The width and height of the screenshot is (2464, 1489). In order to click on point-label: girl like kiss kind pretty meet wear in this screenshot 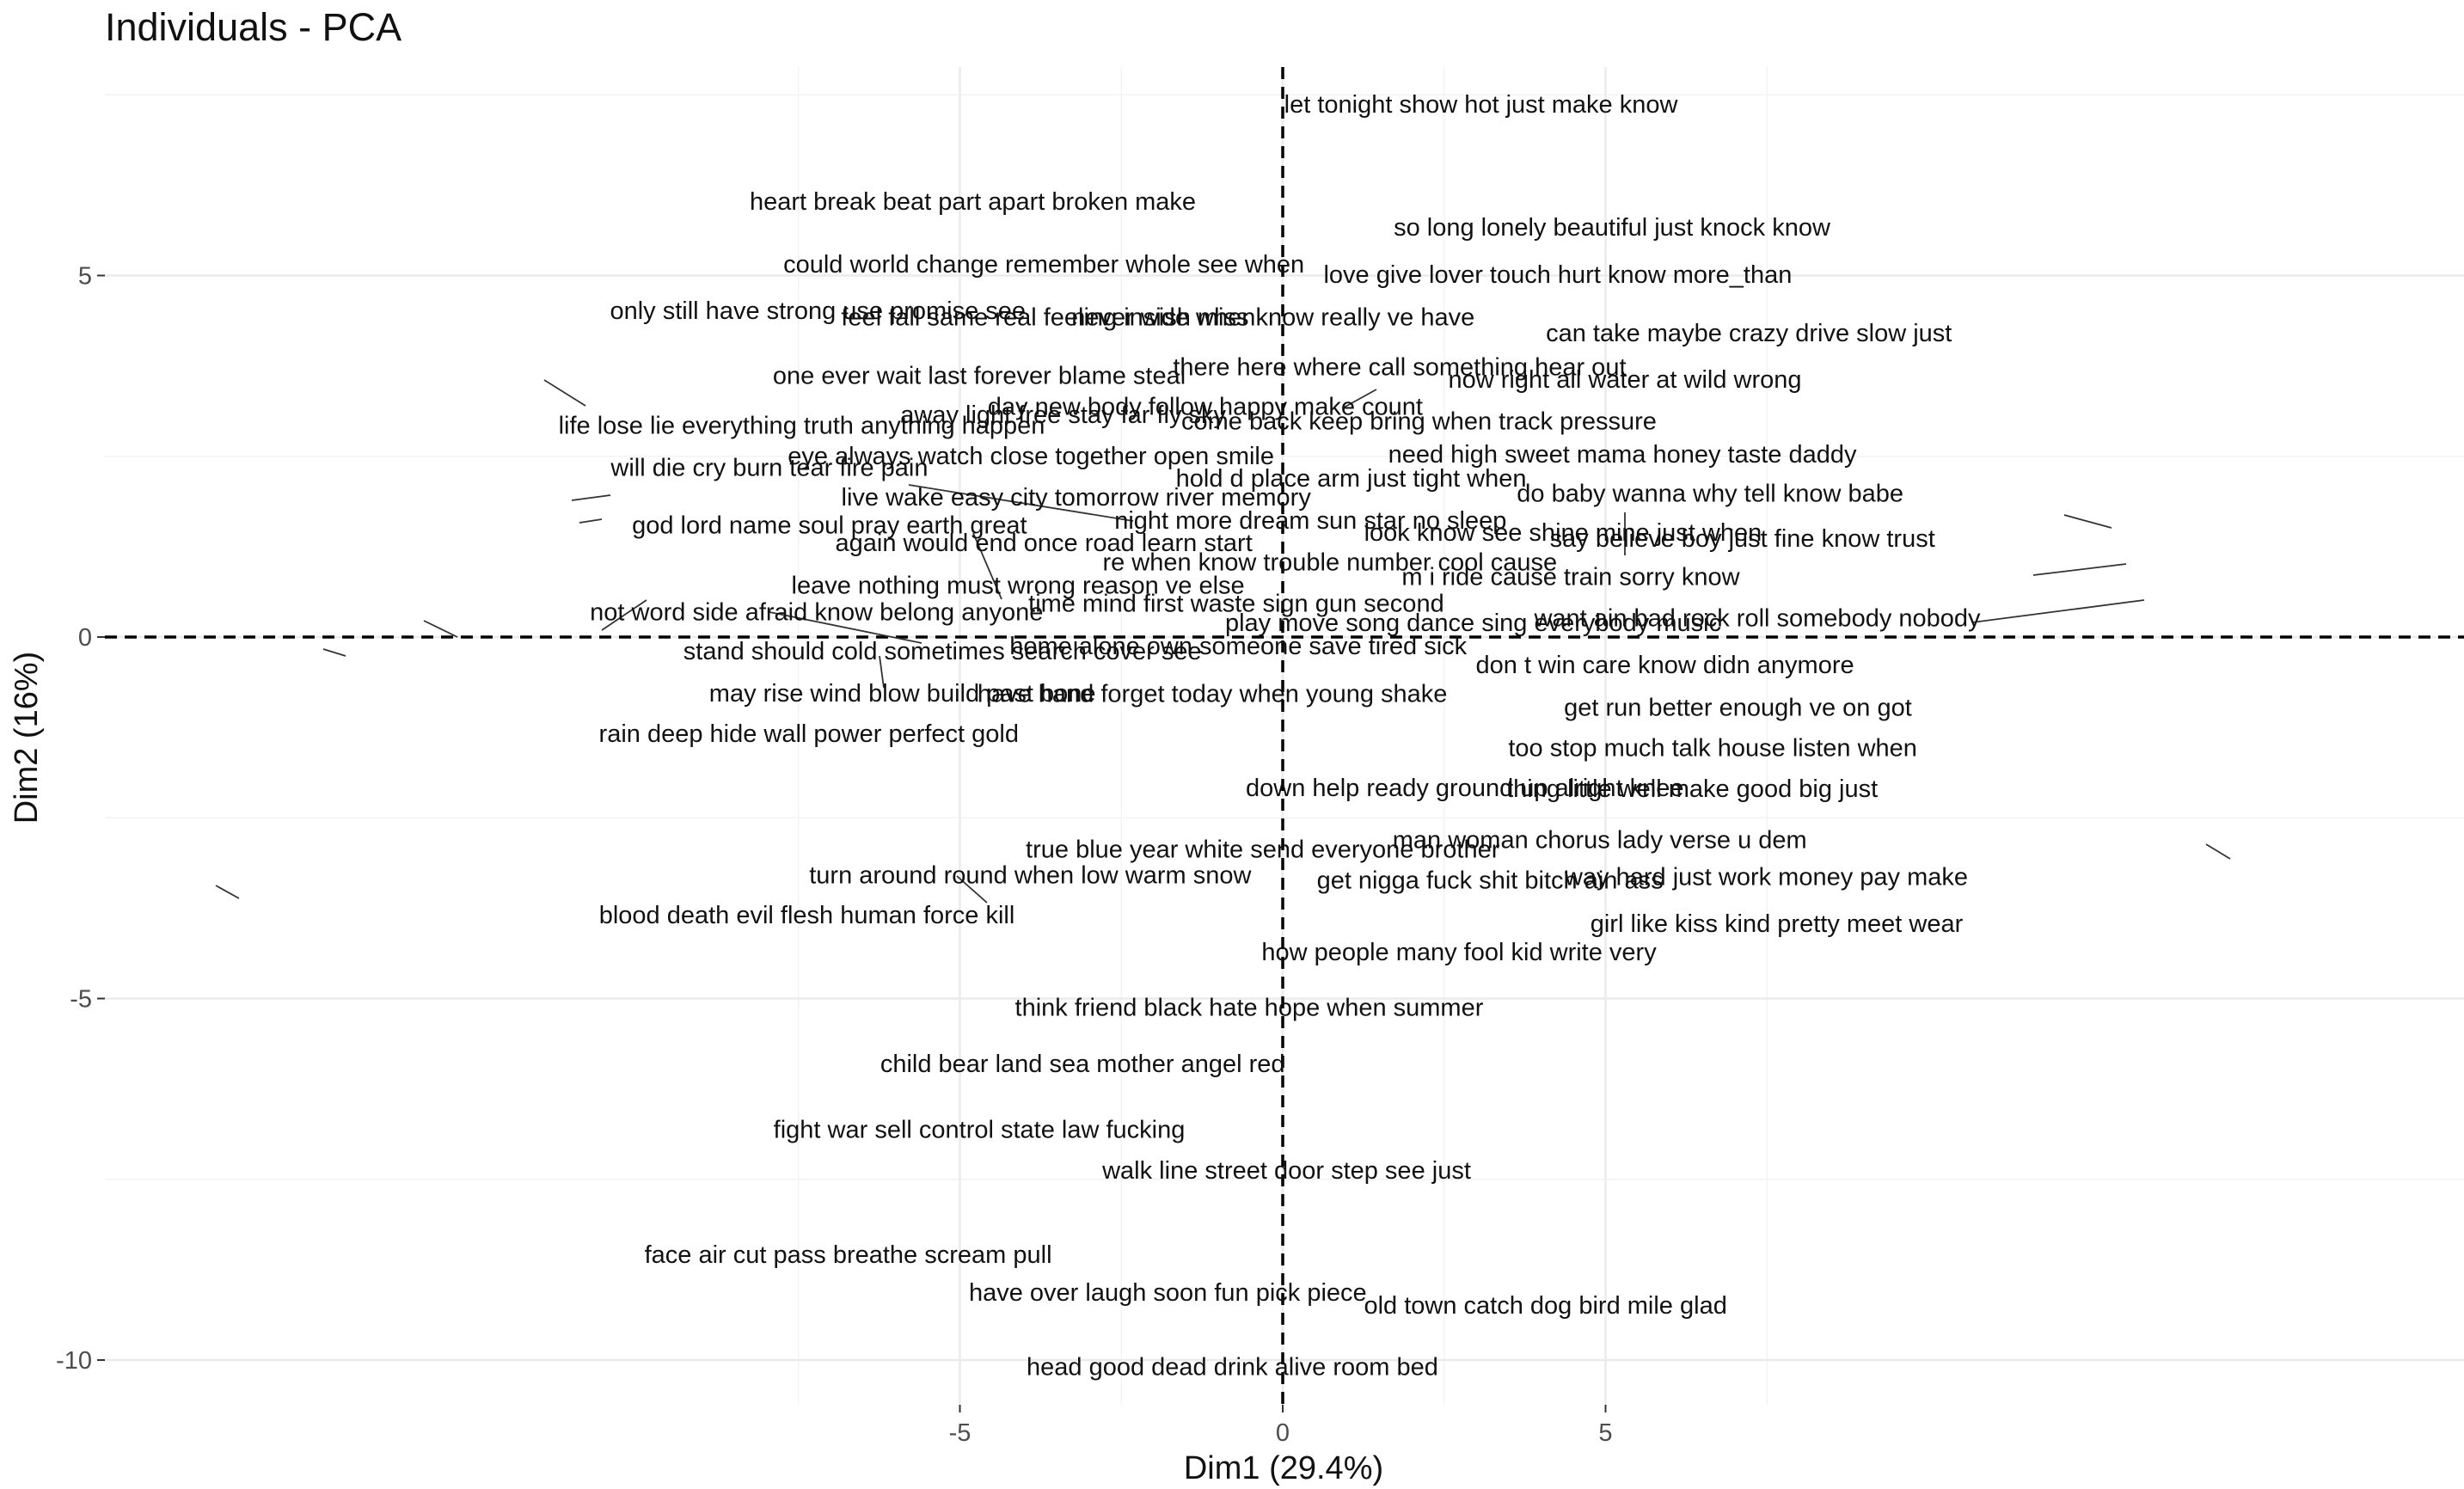, I will do `click(1777, 924)`.